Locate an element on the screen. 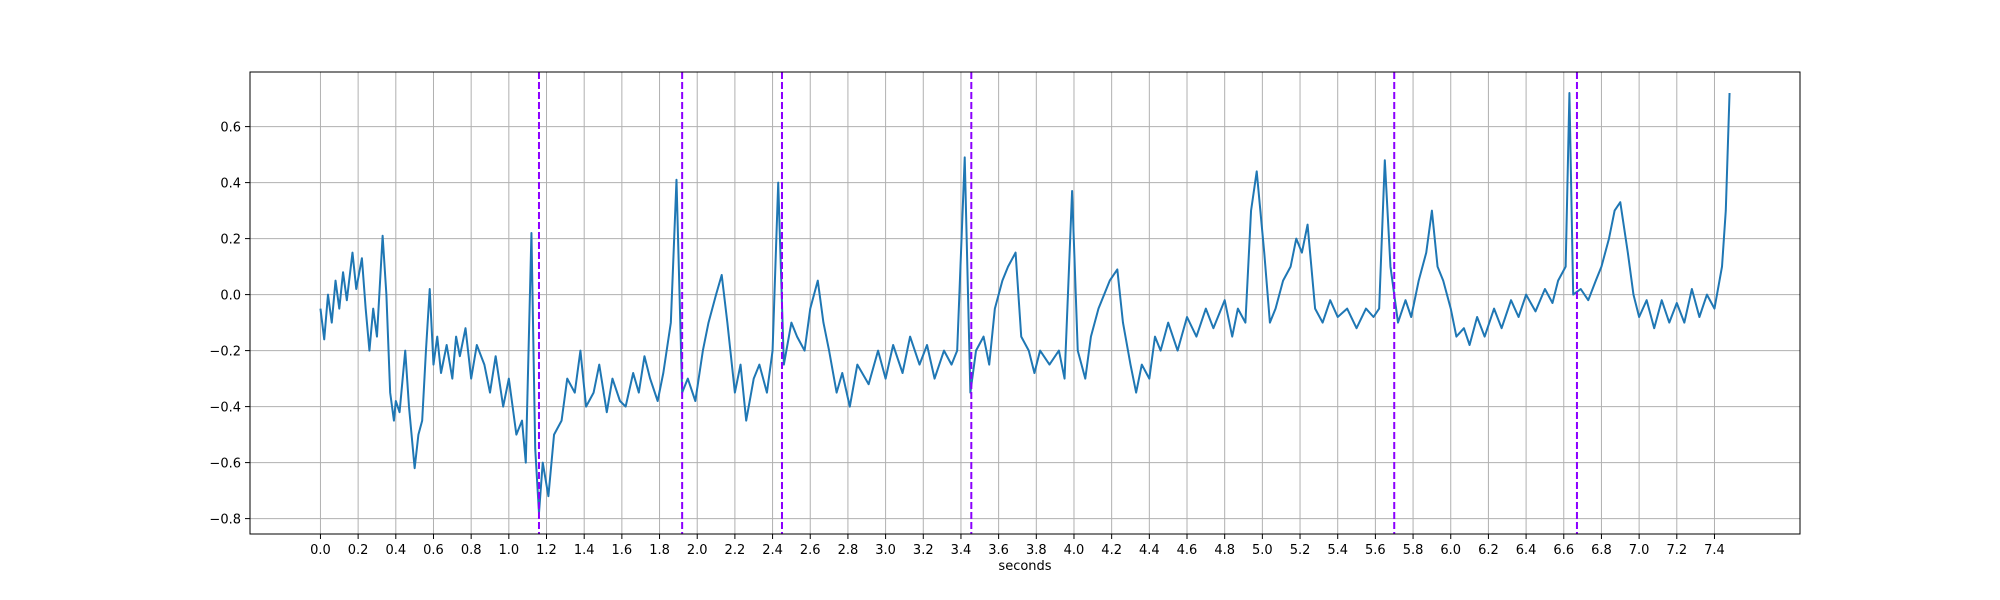  x-tick-label: 5.0 is located at coordinates (1262, 550).